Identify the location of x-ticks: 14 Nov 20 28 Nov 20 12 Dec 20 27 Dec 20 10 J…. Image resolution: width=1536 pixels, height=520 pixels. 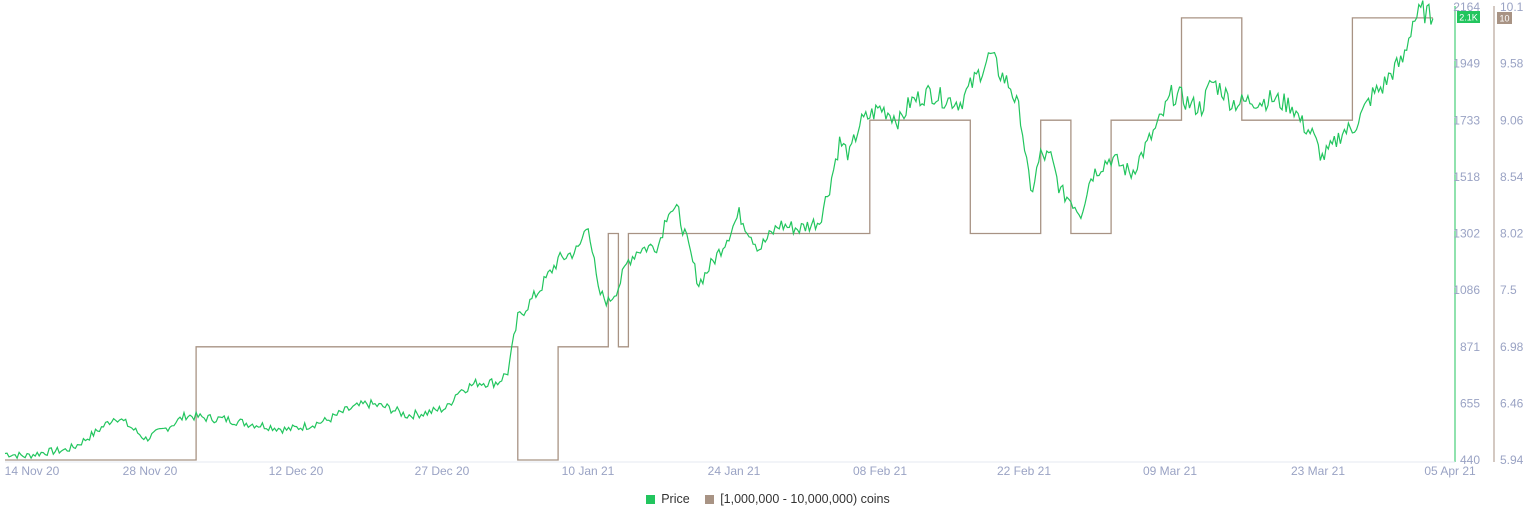
(740, 471).